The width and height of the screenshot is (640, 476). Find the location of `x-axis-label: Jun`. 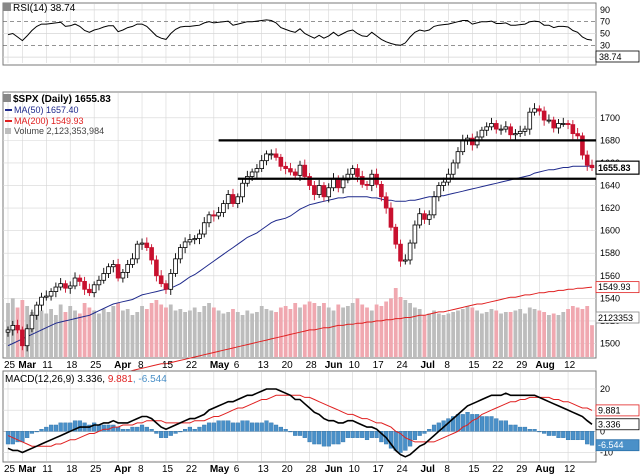

x-axis-label: Jun is located at coordinates (334, 469).